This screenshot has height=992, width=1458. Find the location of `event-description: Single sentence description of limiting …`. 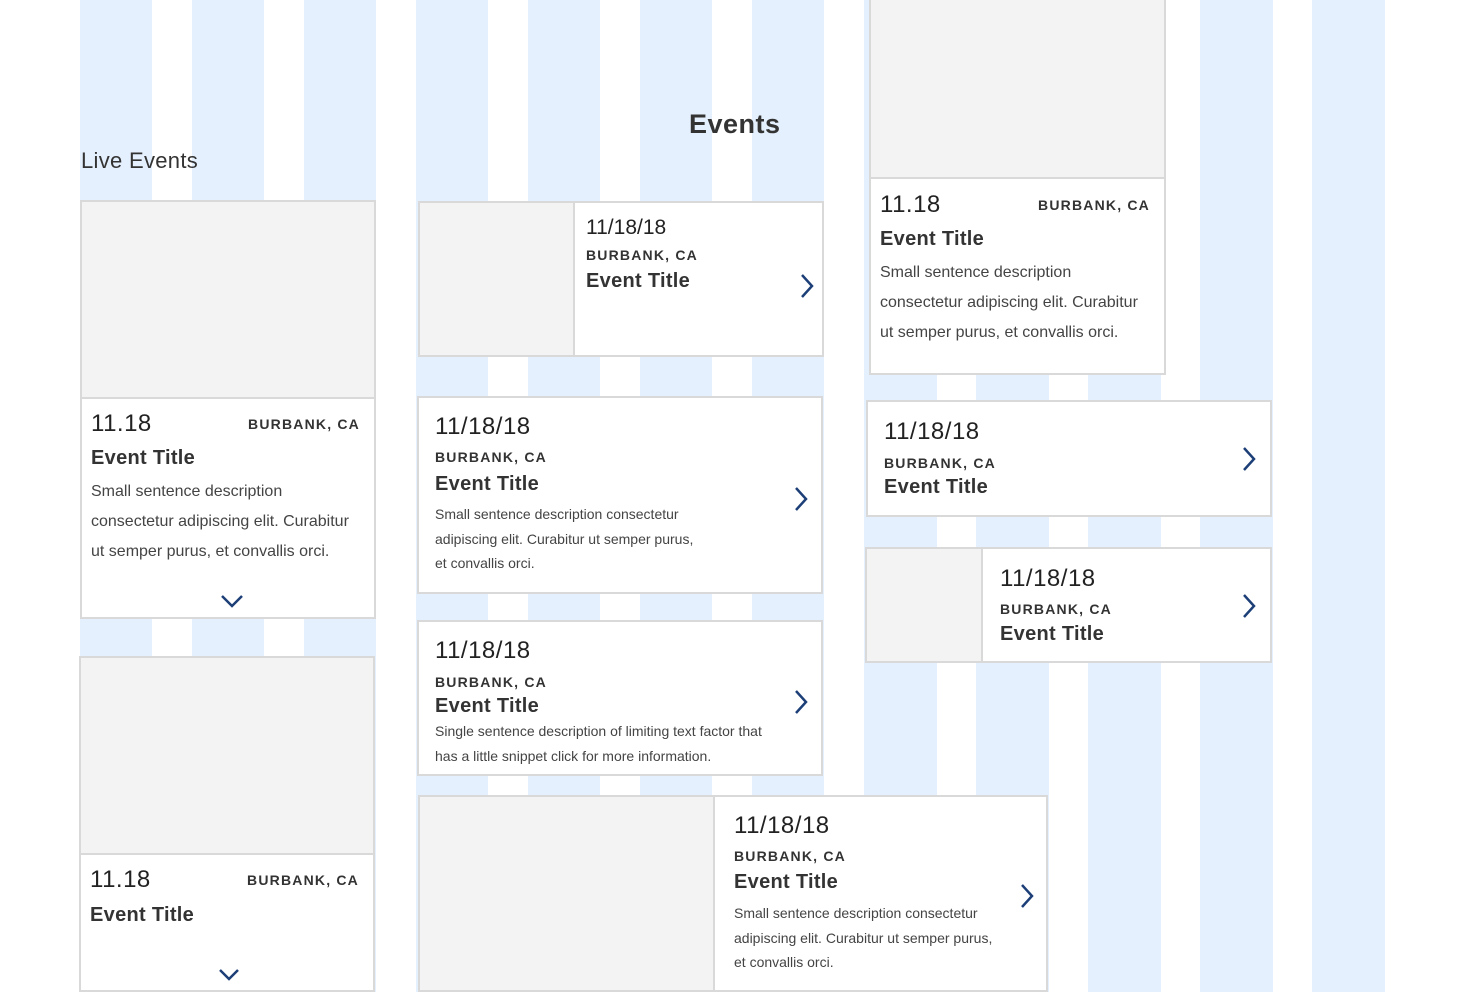

event-description: Single sentence description of limiting … is located at coordinates (598, 743).